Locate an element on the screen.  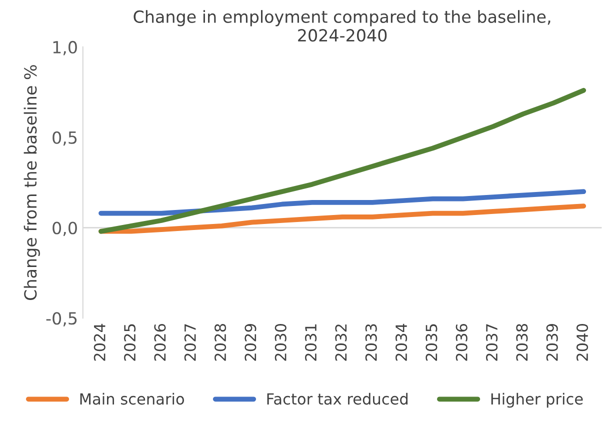
x-tick-label: 2038 is located at coordinates (522, 342).